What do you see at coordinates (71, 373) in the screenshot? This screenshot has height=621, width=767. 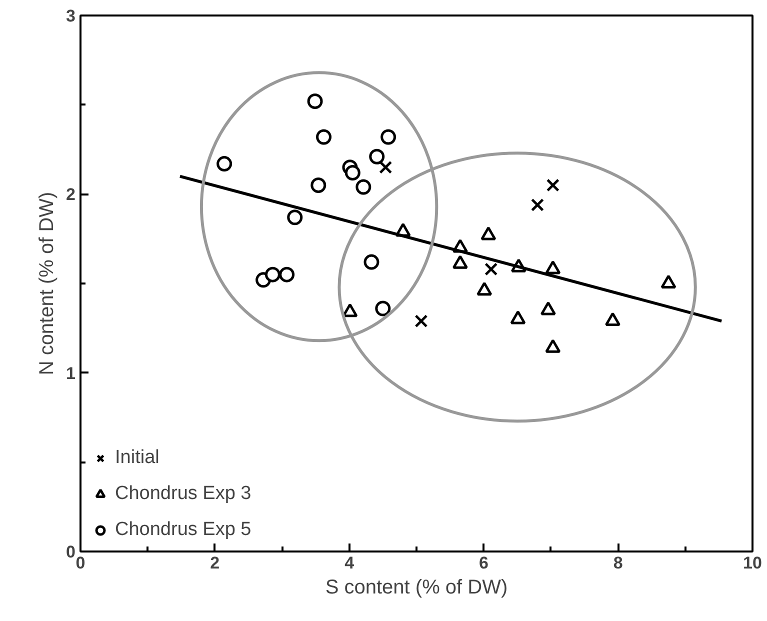 I see `y-tick-label: 1` at bounding box center [71, 373].